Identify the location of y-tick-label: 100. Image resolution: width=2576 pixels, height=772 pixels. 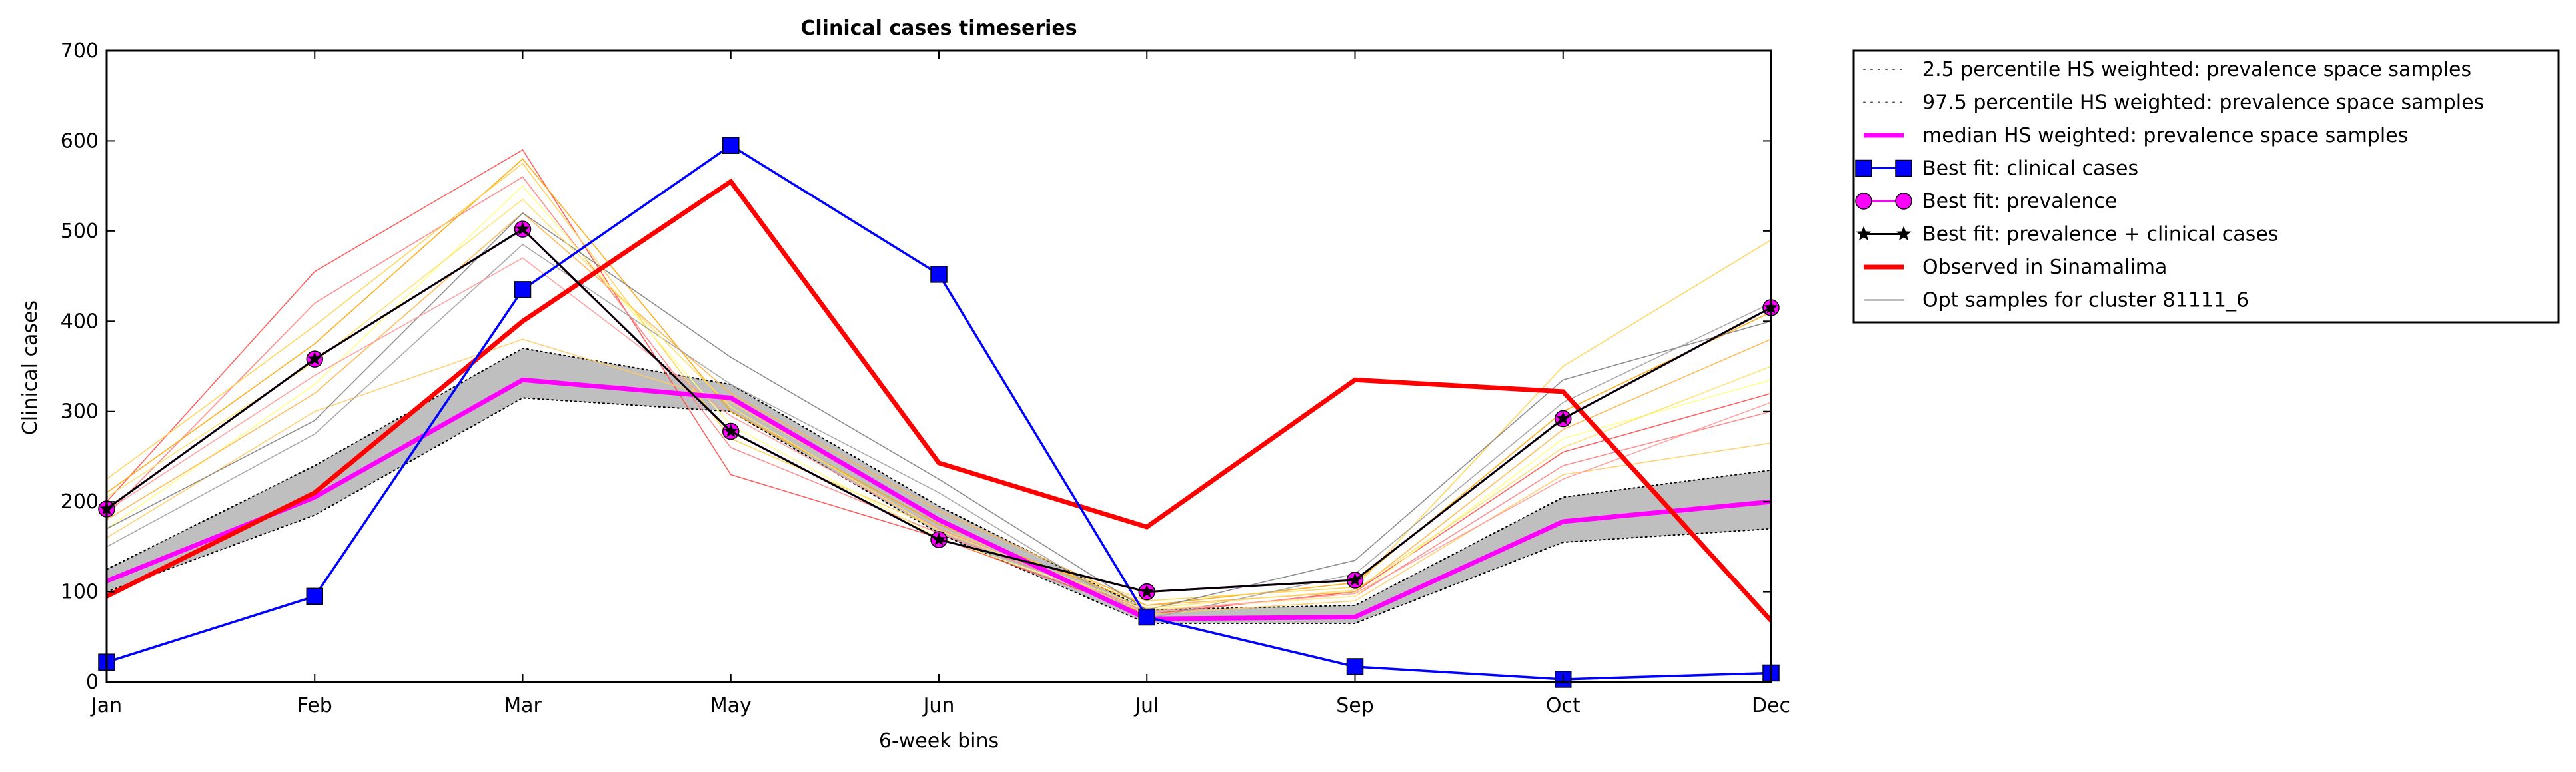
(80, 592).